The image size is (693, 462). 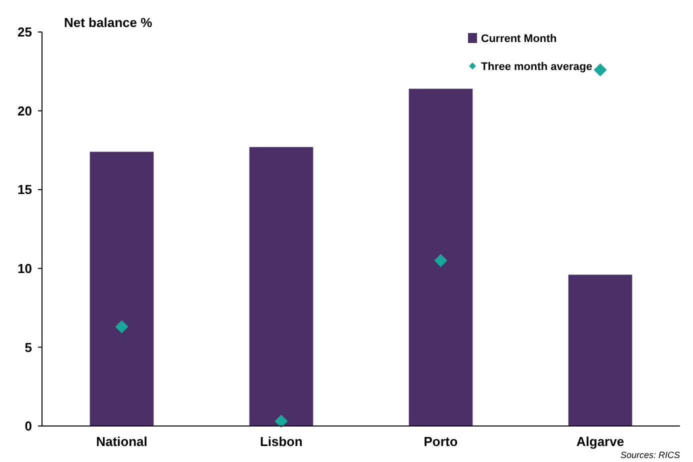 I want to click on x-tick-label: Porto, so click(x=441, y=441).